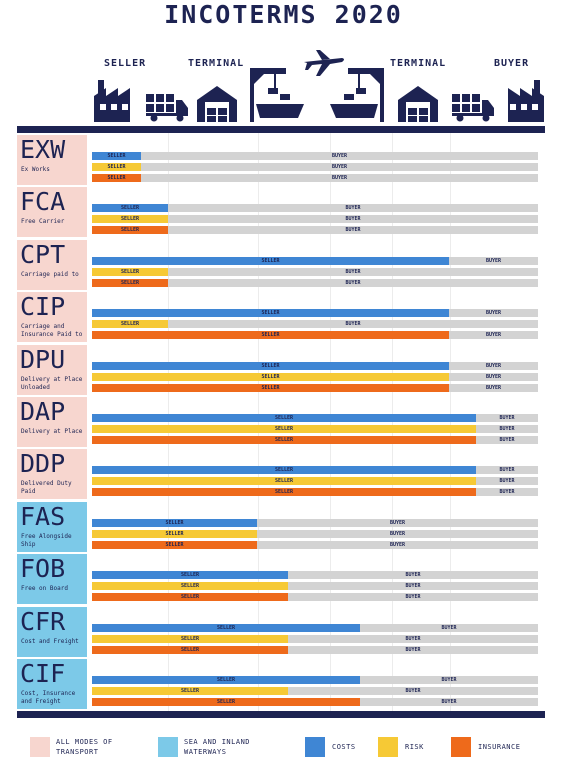 This screenshot has height=769, width=567. What do you see at coordinates (43, 621) in the screenshot?
I see `term-code: CFR` at bounding box center [43, 621].